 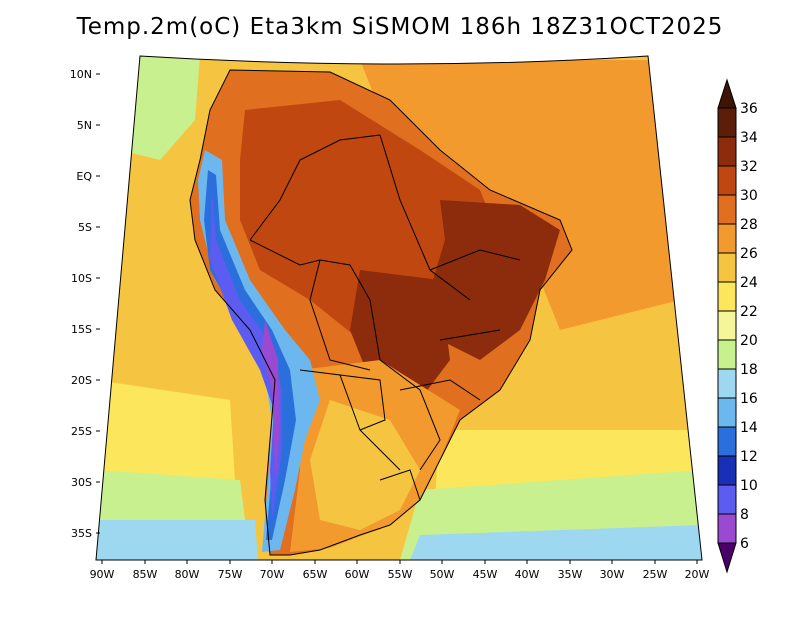 What do you see at coordinates (749, 428) in the screenshot?
I see `colorbar-label: 14` at bounding box center [749, 428].